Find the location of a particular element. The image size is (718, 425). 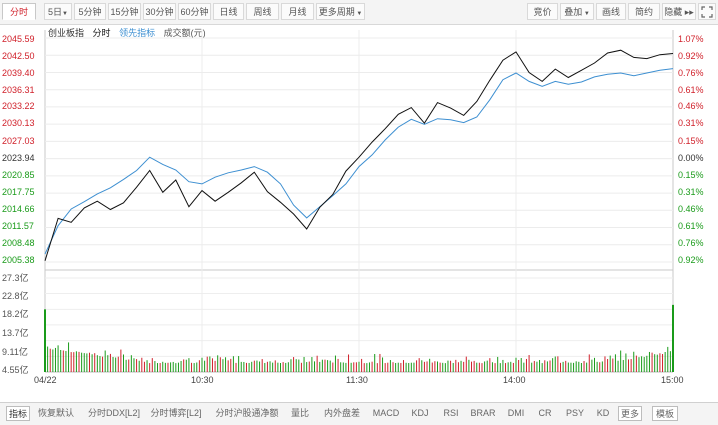

tab-kd: KD is located at coordinates (603, 413).